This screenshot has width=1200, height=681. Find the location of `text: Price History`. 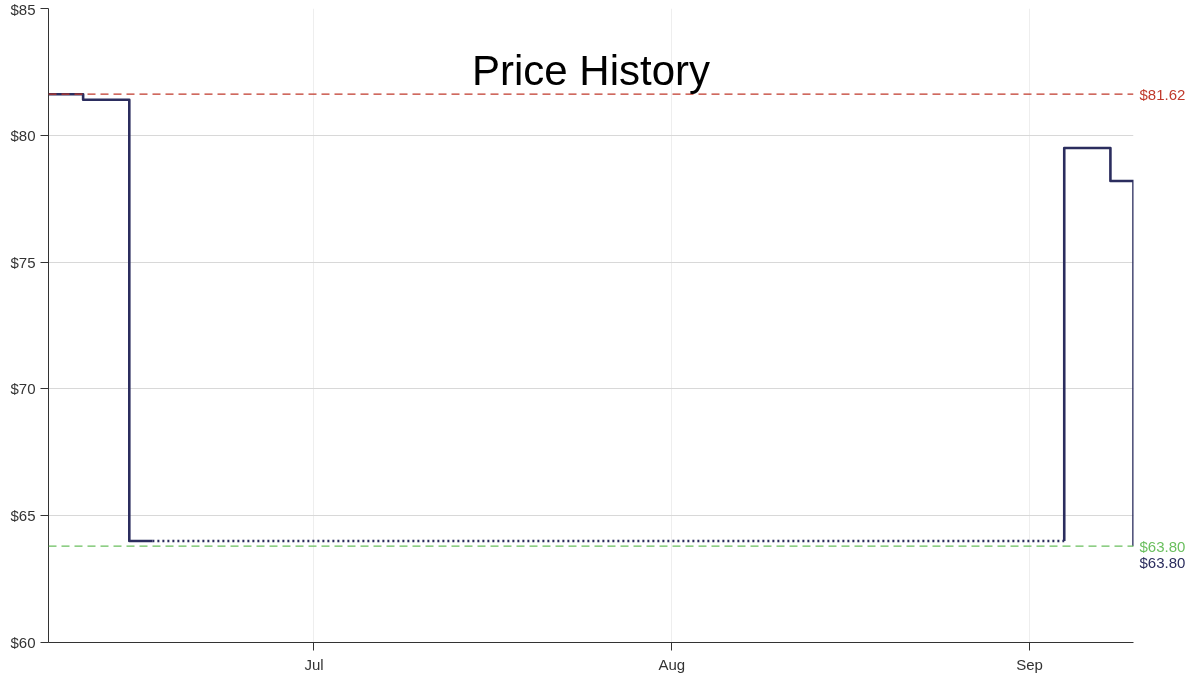

text: Price History is located at coordinates (591, 70).